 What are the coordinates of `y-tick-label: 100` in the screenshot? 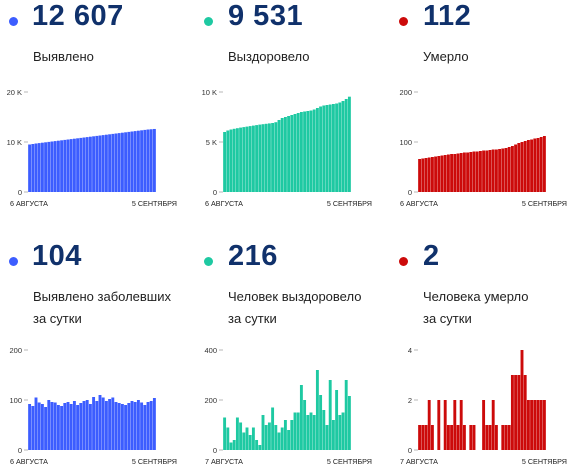 It's located at (15, 400).